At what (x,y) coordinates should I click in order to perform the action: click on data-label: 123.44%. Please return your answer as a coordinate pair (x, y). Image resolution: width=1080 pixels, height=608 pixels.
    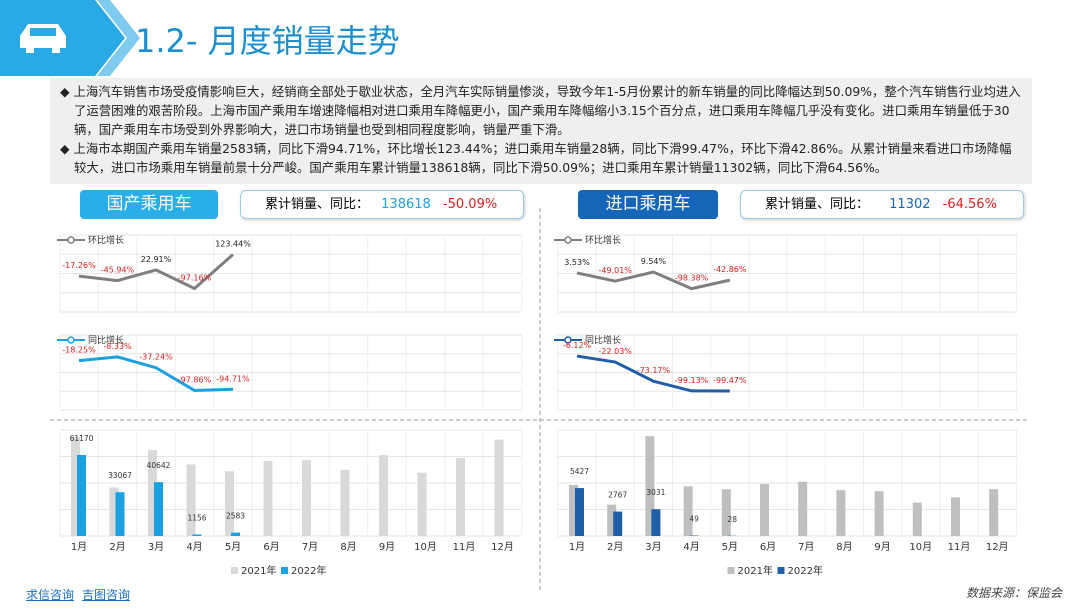
    Looking at the image, I should click on (233, 243).